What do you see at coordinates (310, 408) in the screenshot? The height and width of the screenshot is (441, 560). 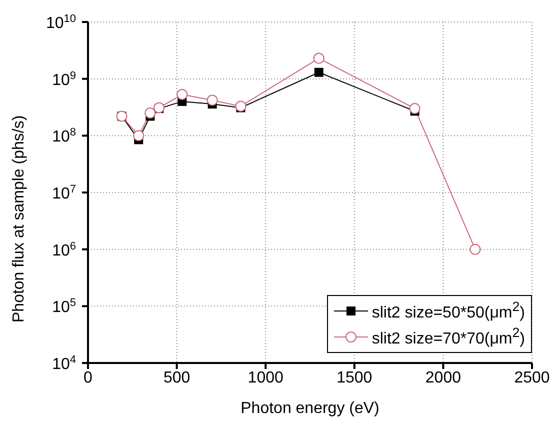 I see `x-axis-title: Photon energy (eV)` at bounding box center [310, 408].